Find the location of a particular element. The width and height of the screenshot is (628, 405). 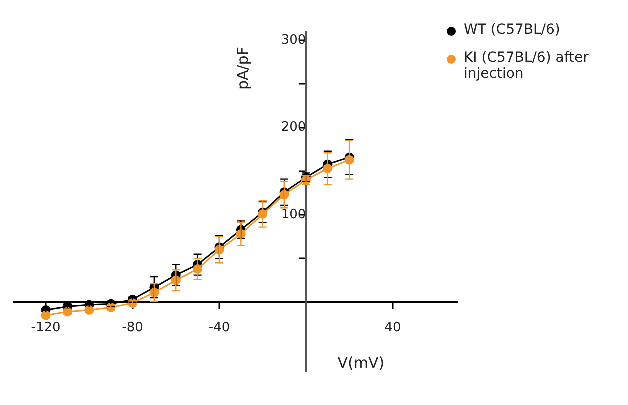

x-tick-label: -120 is located at coordinates (46, 328).